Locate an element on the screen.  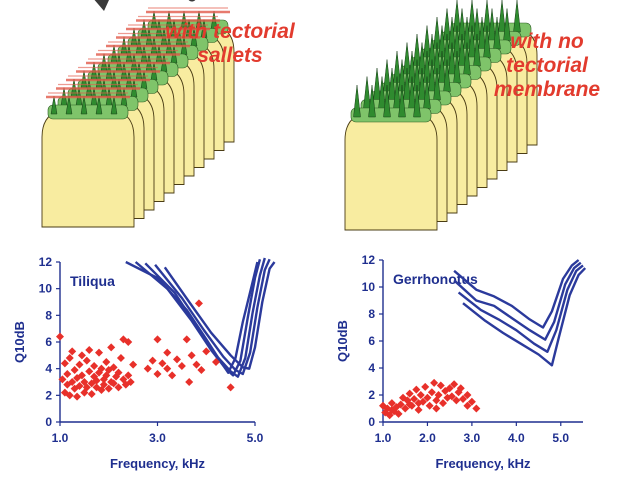
x-tick-label: 4.0 is located at coordinates (516, 438).